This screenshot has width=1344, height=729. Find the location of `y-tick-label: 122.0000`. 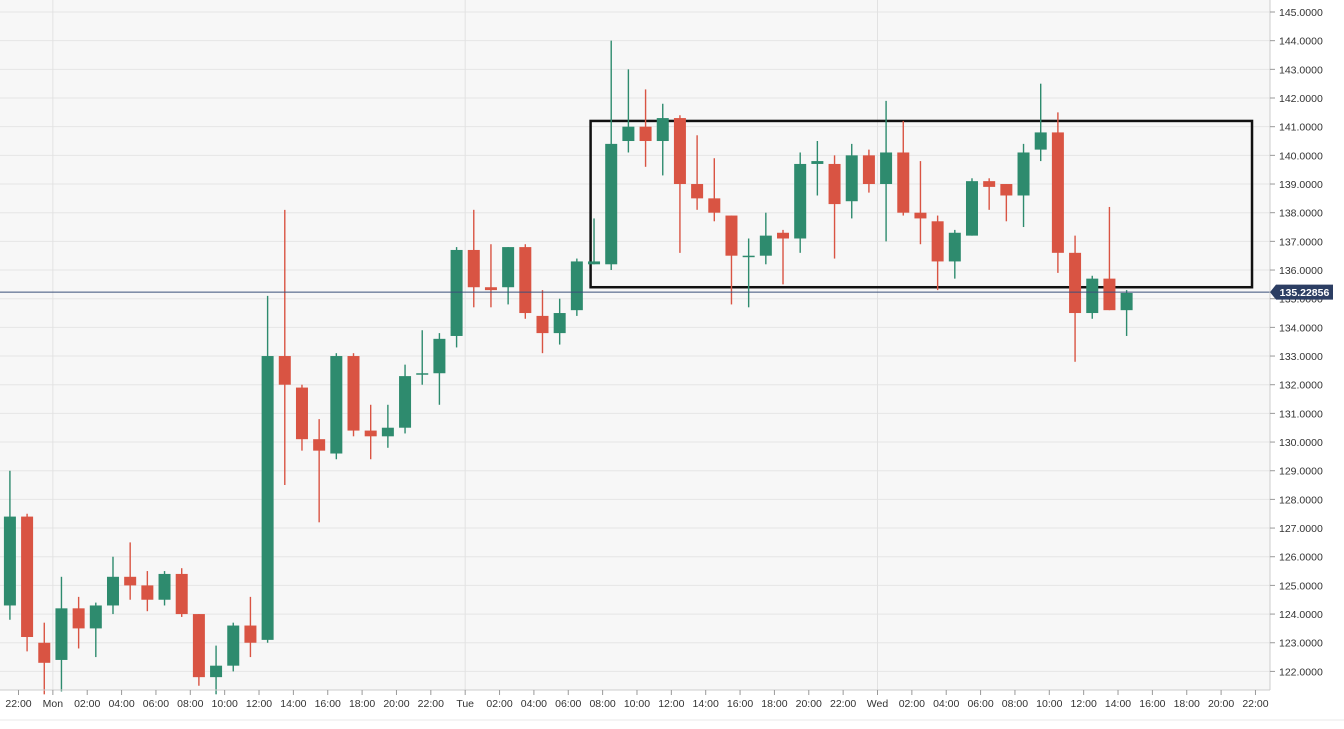

y-tick-label: 122.0000 is located at coordinates (1301, 672).